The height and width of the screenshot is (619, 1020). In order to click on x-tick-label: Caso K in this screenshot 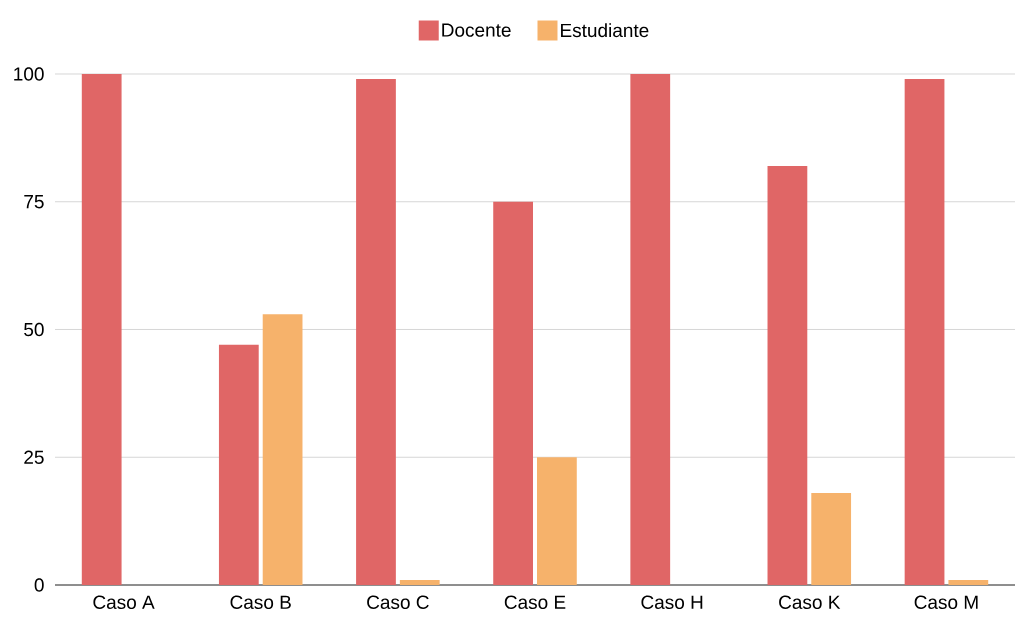, I will do `click(810, 602)`.